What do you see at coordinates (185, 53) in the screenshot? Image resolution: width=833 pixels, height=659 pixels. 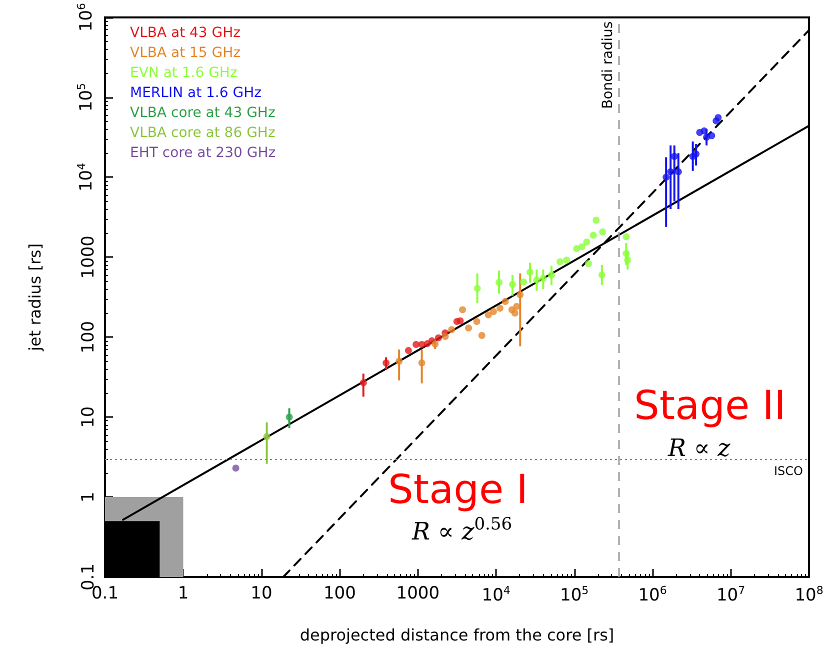 I see `text: VLBA at 15 GHz` at bounding box center [185, 53].